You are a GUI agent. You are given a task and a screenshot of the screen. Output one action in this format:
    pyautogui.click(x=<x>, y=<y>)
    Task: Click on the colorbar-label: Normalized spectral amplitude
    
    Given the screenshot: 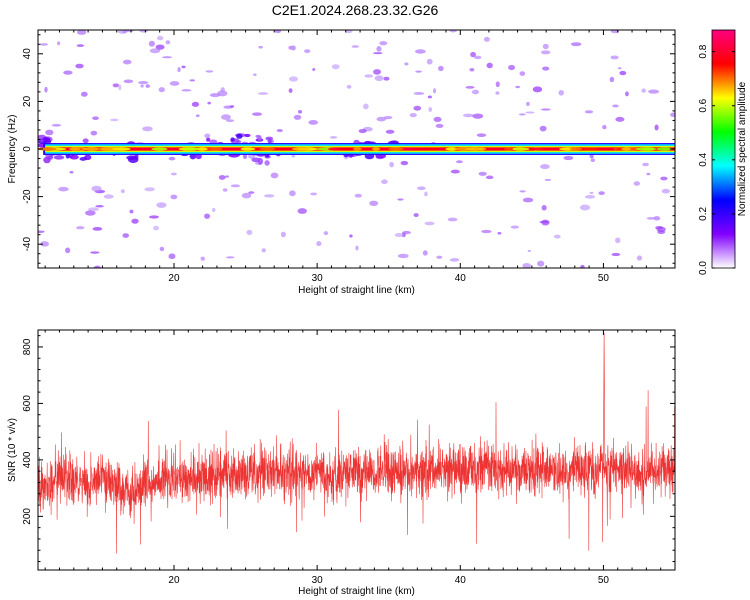 What is the action you would take?
    pyautogui.click(x=742, y=148)
    